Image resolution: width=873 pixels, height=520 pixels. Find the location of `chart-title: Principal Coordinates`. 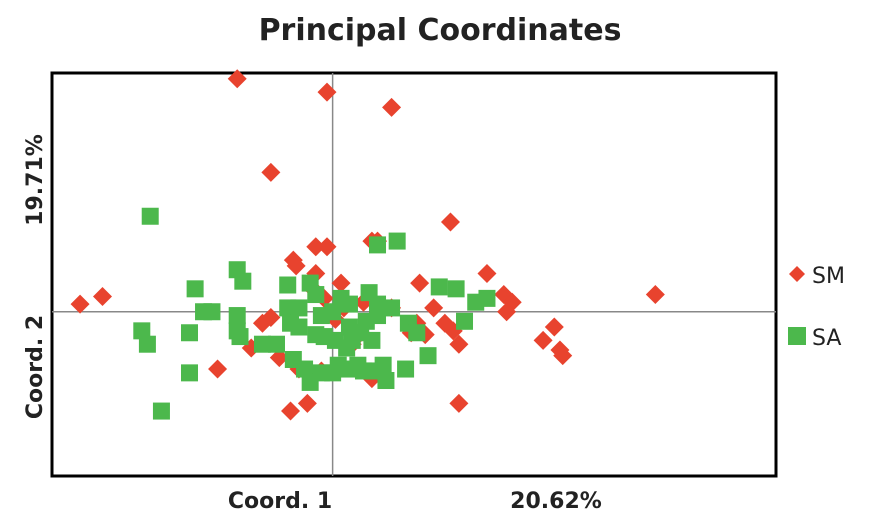

chart-title: Principal Coordinates is located at coordinates (440, 30).